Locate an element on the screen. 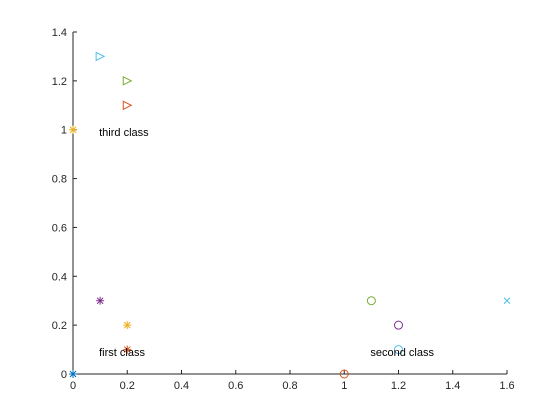  x-tick-label: 0.2 is located at coordinates (127, 386).